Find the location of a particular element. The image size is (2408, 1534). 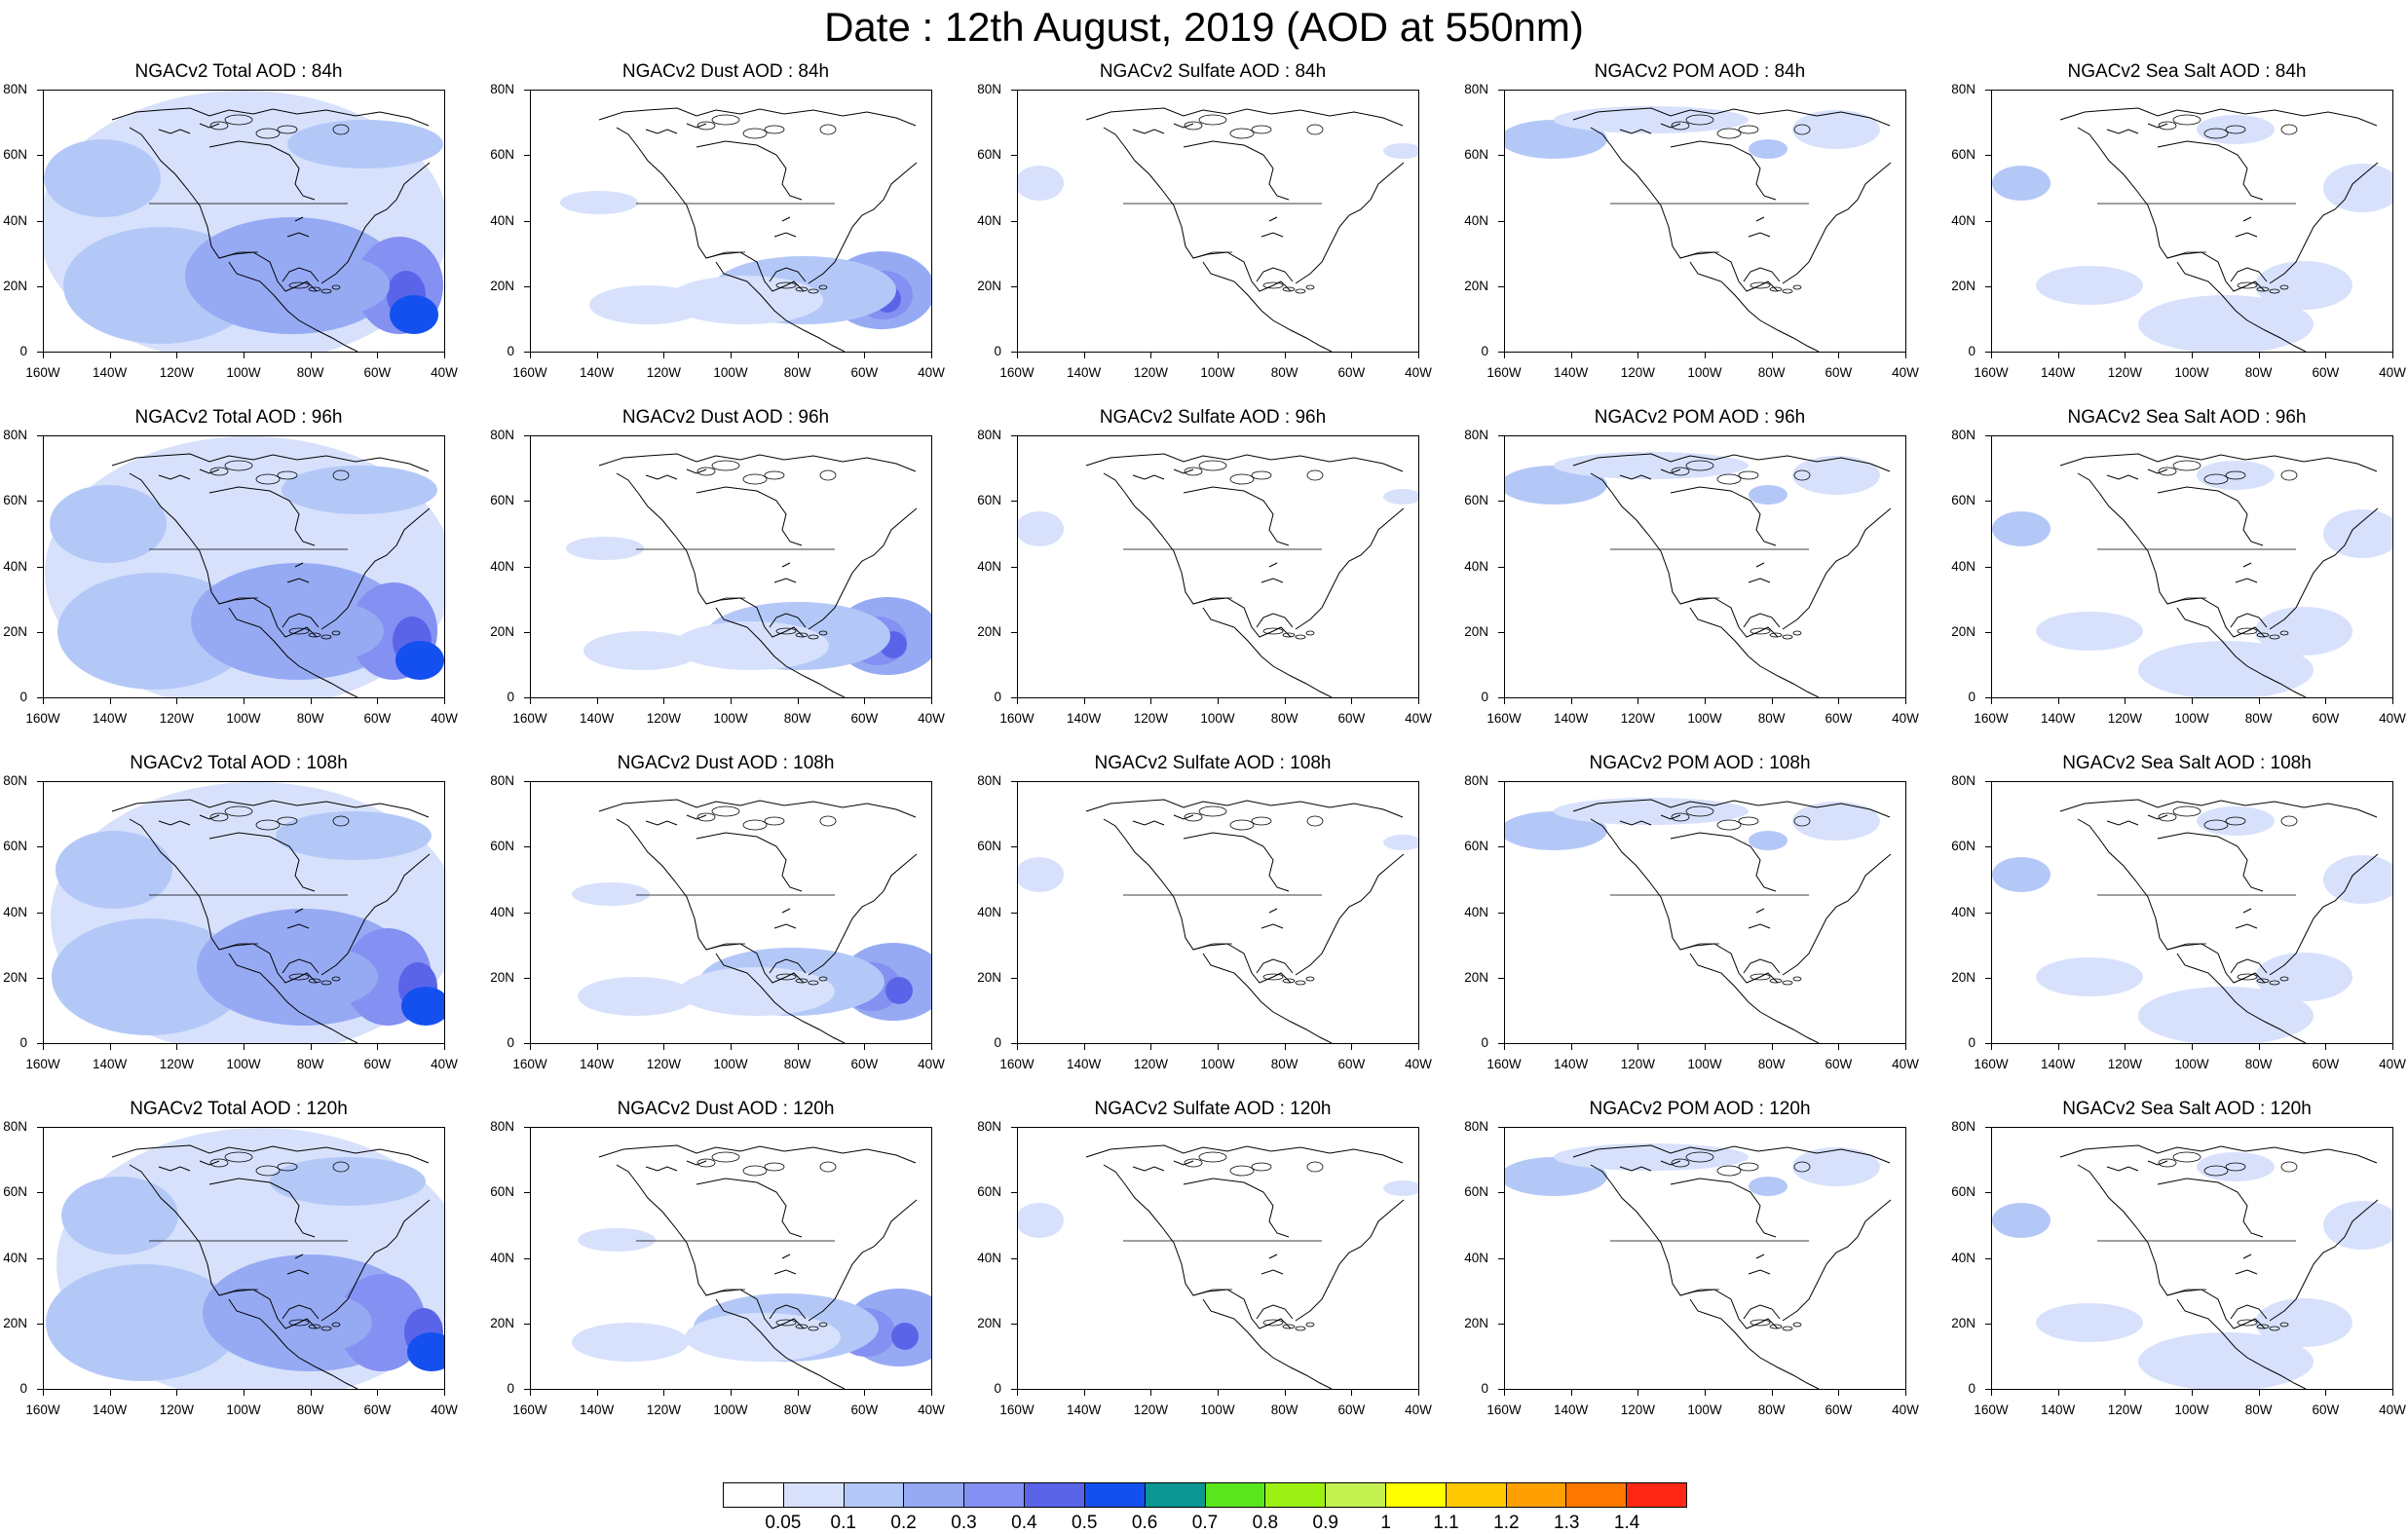

x-tick-label: 140W is located at coordinates (1571, 1410).